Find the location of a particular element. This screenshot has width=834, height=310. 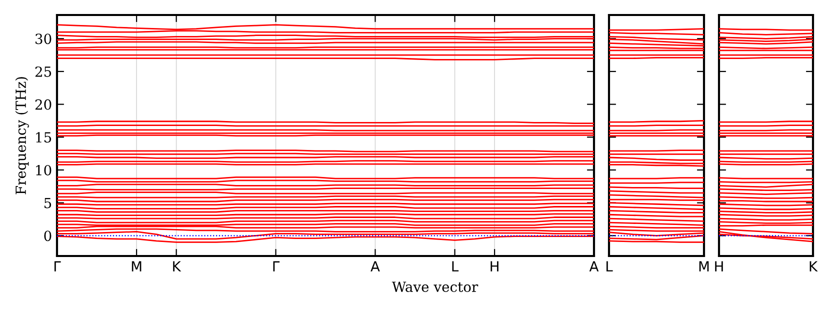

y-tick-label: 0 is located at coordinates (48, 236).